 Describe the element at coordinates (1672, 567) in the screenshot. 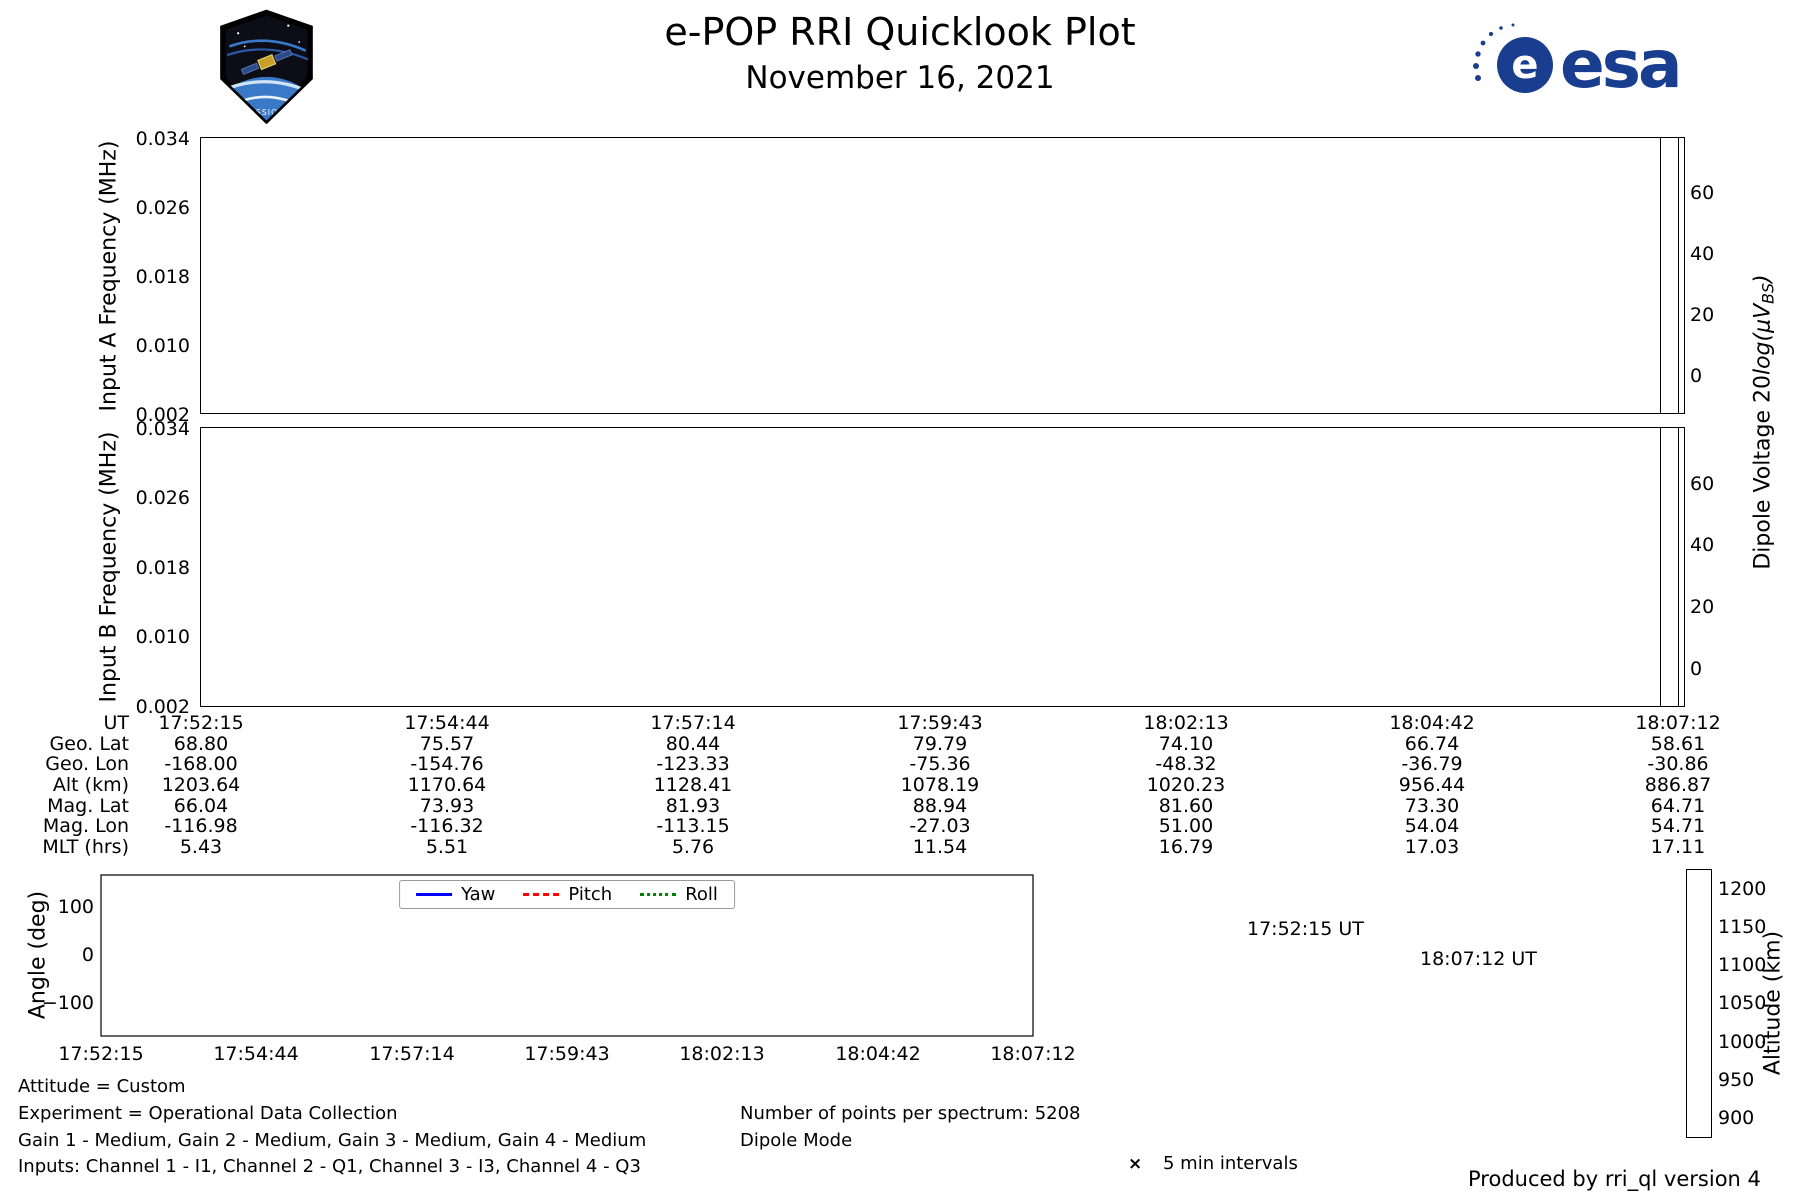

I see `colorbar-b-canvas` at that location.